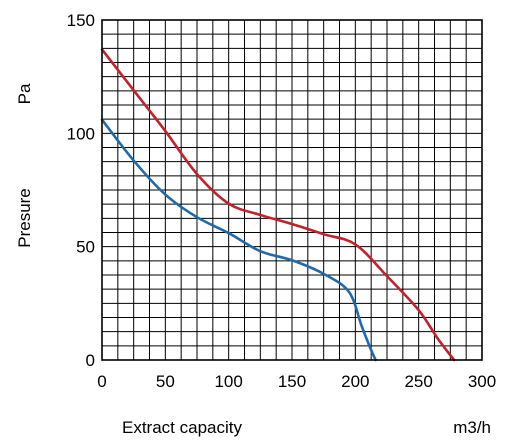 This screenshot has height=444, width=505. What do you see at coordinates (24, 218) in the screenshot?
I see `y-axis-label: Presure` at bounding box center [24, 218].